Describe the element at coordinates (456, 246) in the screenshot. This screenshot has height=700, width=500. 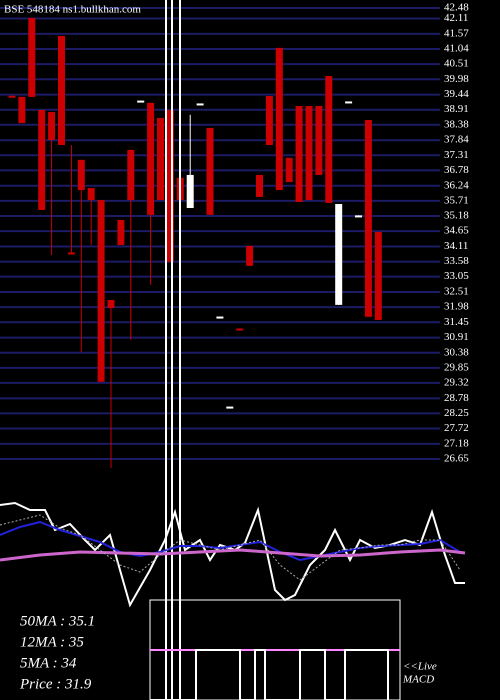
I see `y-tick-label: 34.11` at that location.